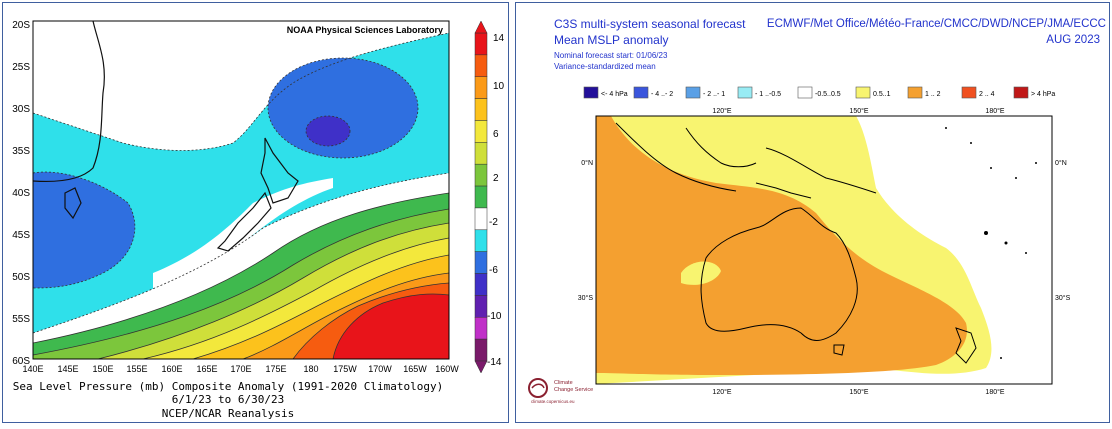 Image resolution: width=1112 pixels, height=429 pixels. Describe the element at coordinates (310, 369) in the screenshot. I see `lon-label: 180` at that location.